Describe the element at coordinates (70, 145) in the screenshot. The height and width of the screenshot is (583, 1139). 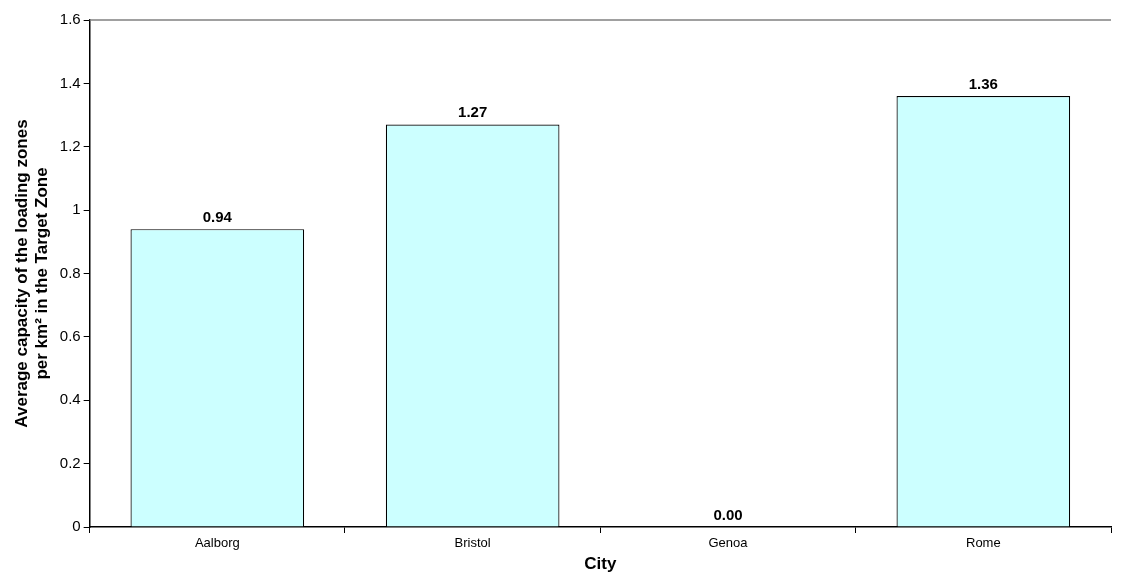
I see `y-tick-label: 1.2` at that location.